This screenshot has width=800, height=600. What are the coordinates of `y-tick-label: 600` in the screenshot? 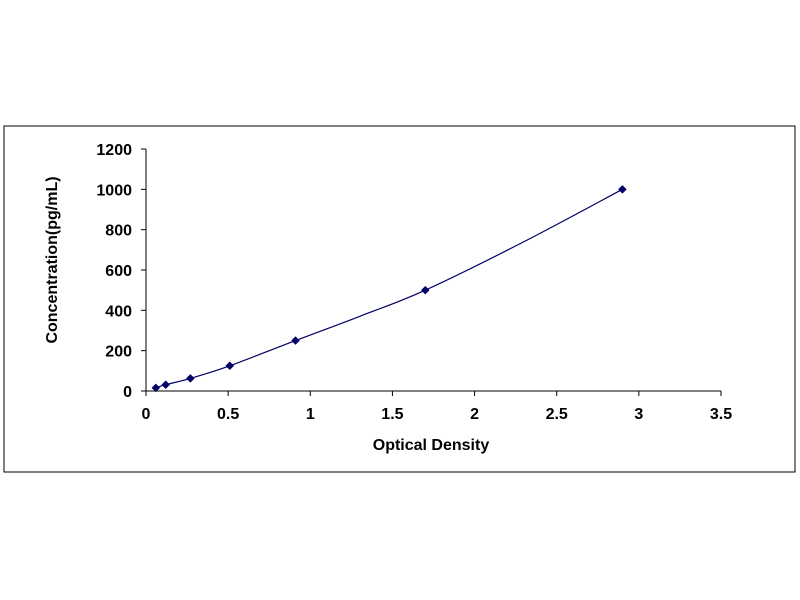 It's located at (118, 271).